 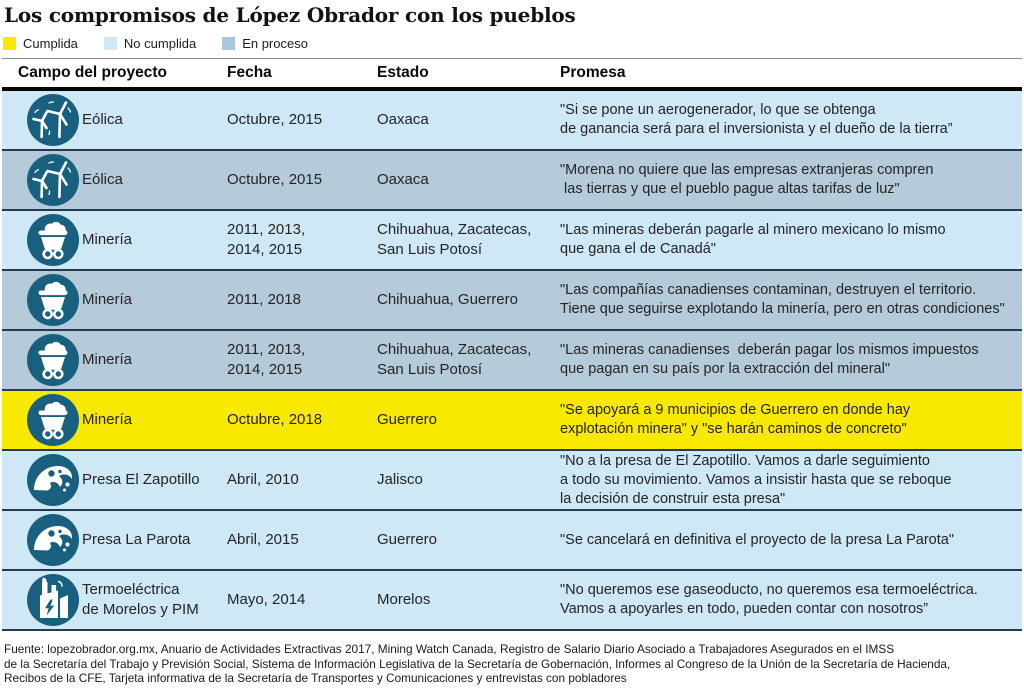 I want to click on estado-cell: Jalisco, so click(x=400, y=479).